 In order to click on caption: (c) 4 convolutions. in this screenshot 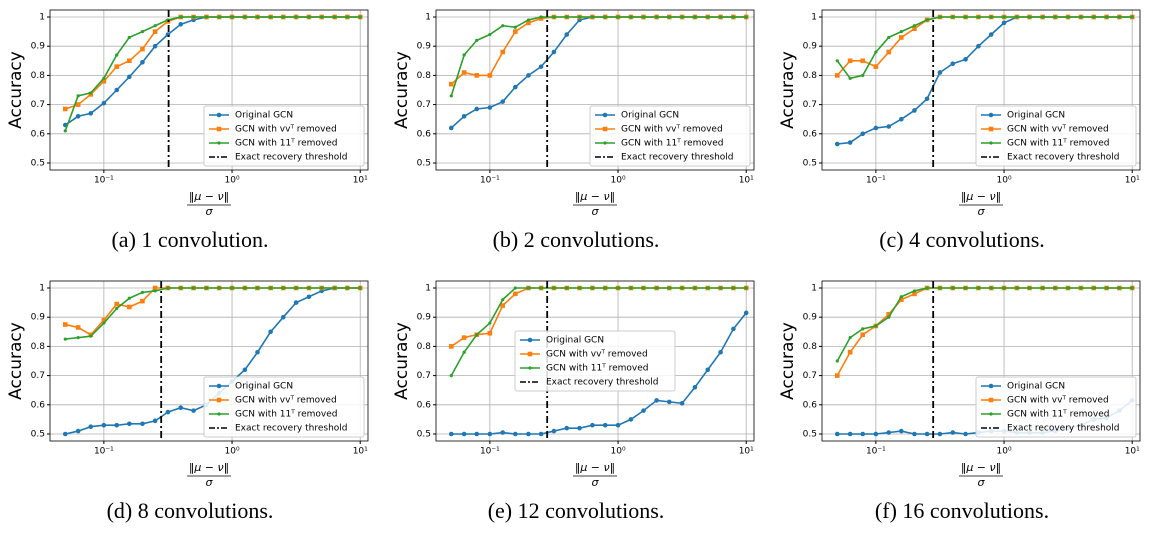, I will do `click(962, 239)`.